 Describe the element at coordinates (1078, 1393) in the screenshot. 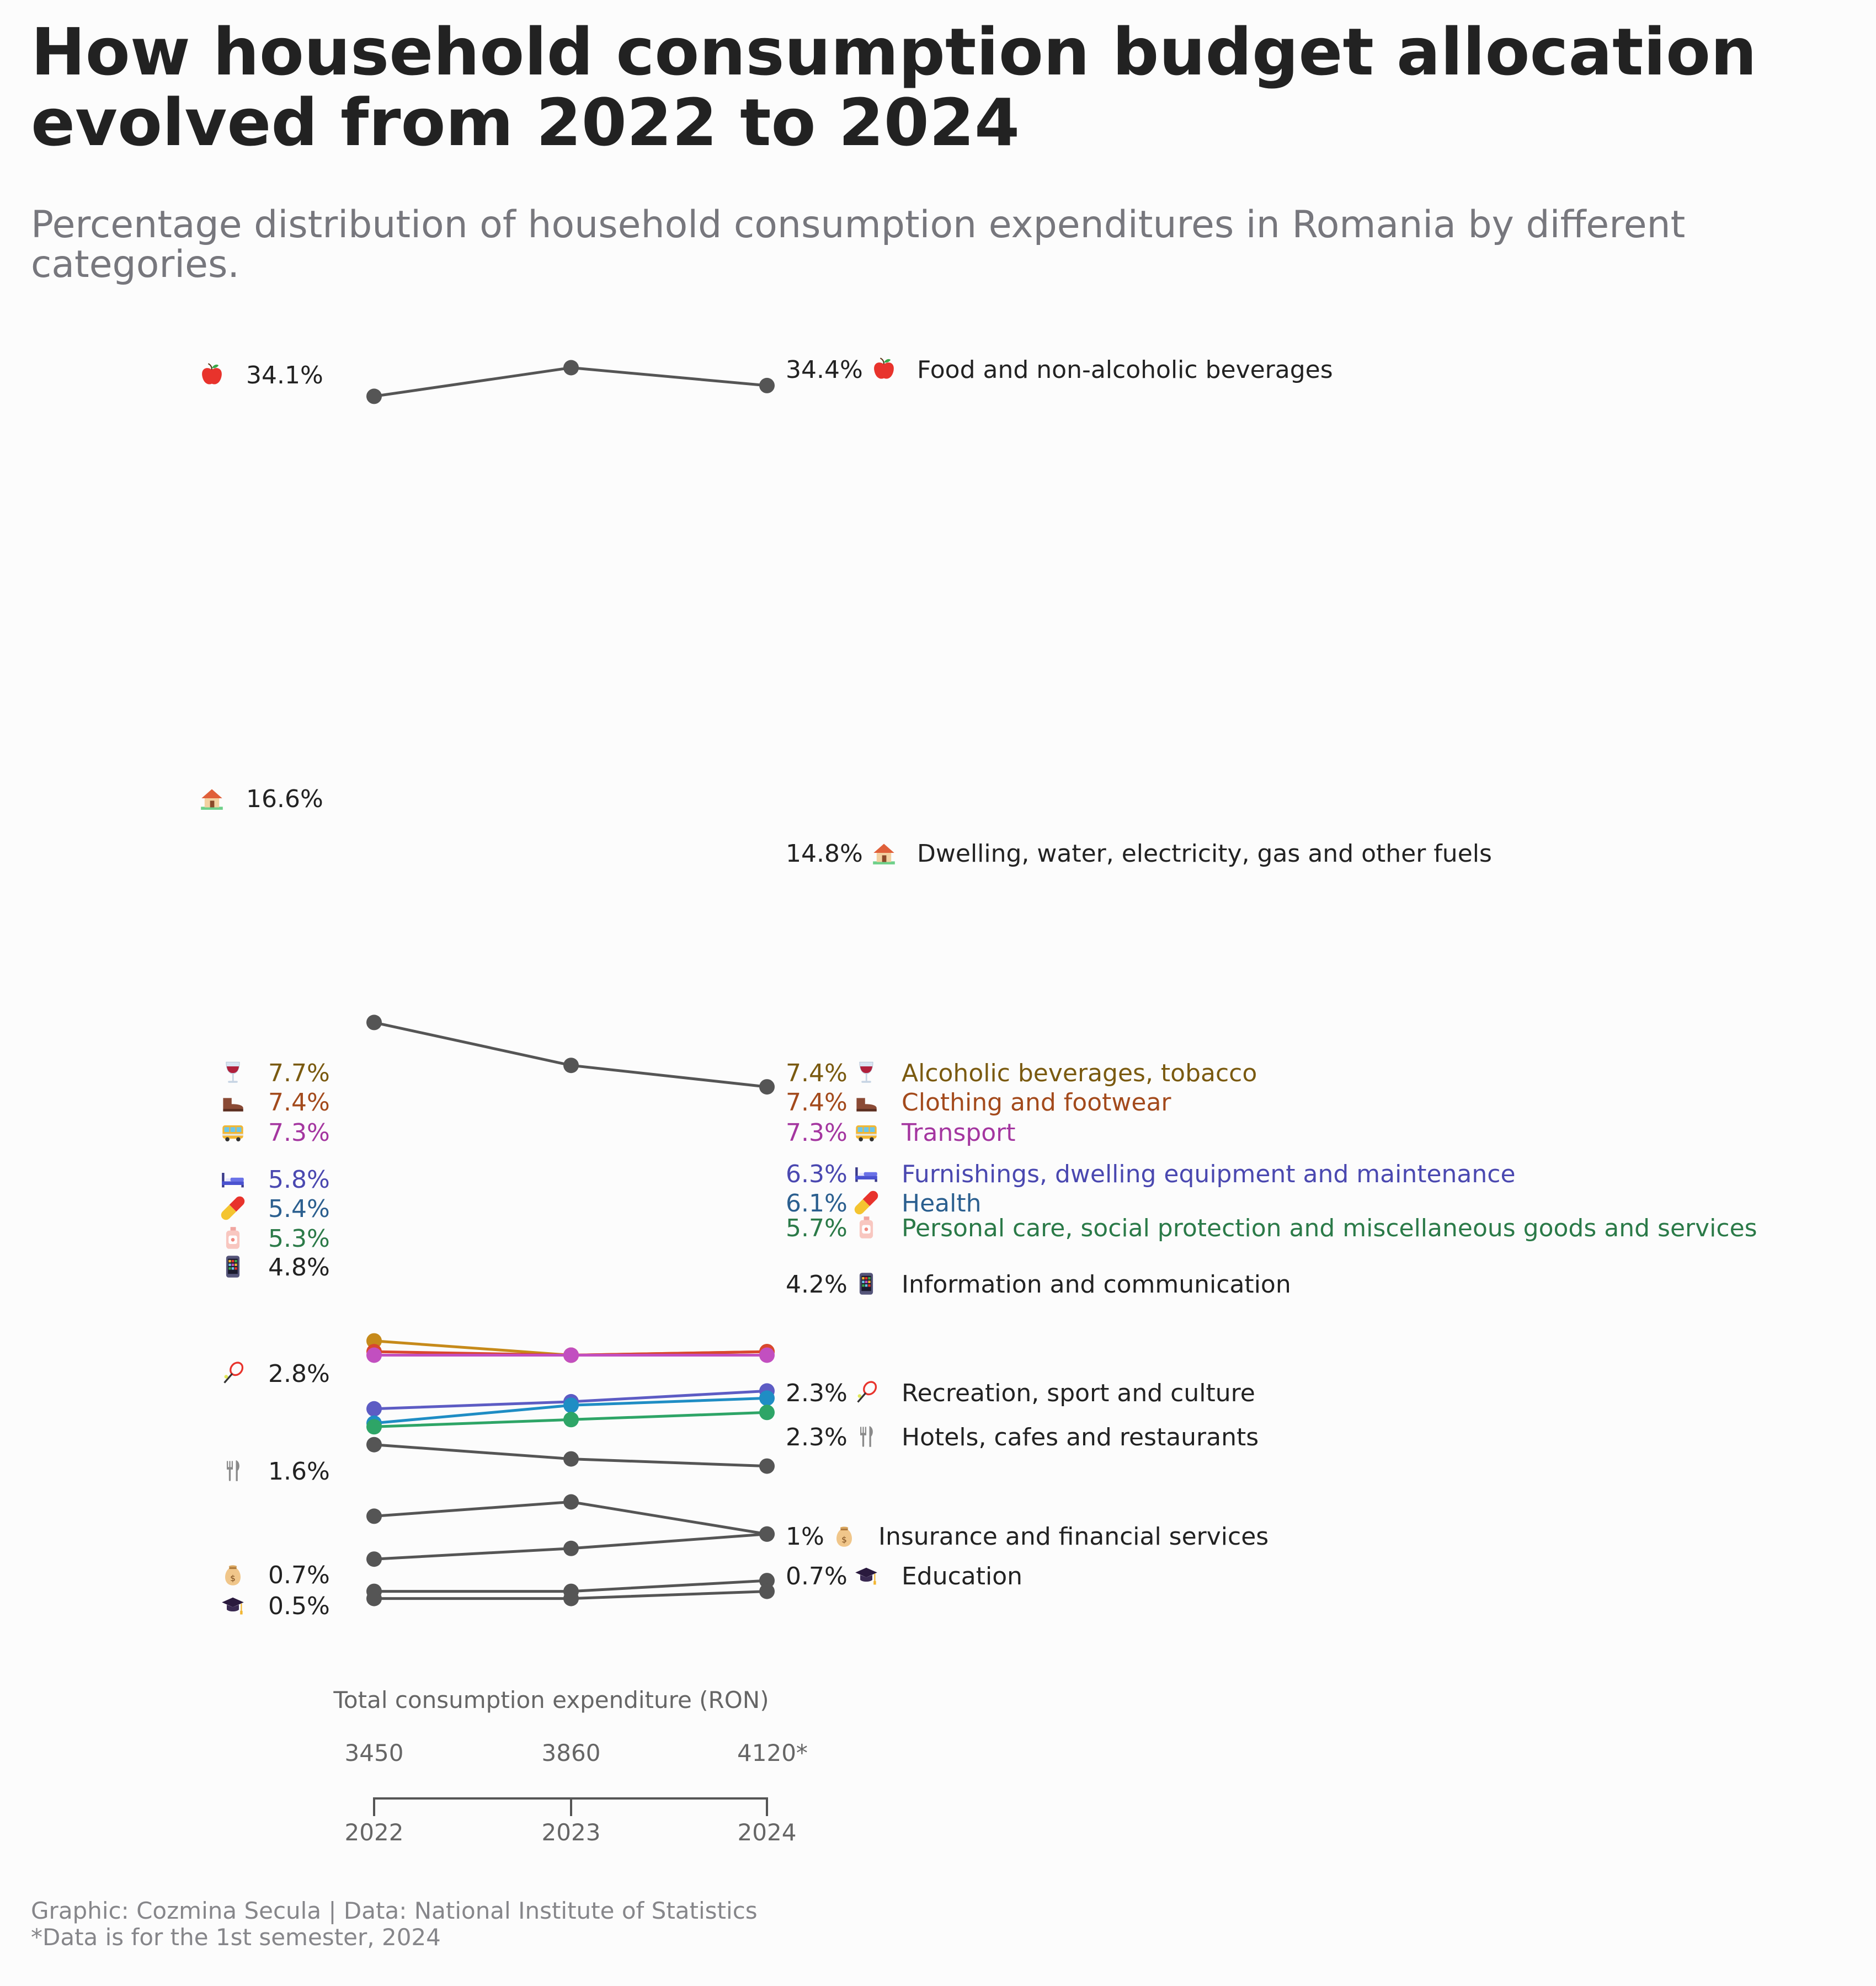

I see `series-name-label: Recreation, sport and culture` at that location.